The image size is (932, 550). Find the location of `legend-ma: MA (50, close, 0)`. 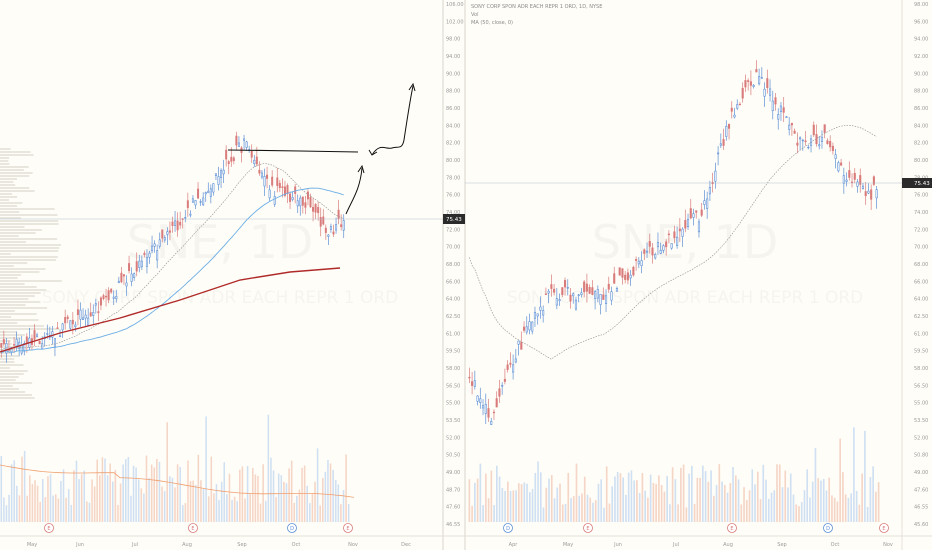

legend-ma: MA (50, close, 0) is located at coordinates (492, 23).